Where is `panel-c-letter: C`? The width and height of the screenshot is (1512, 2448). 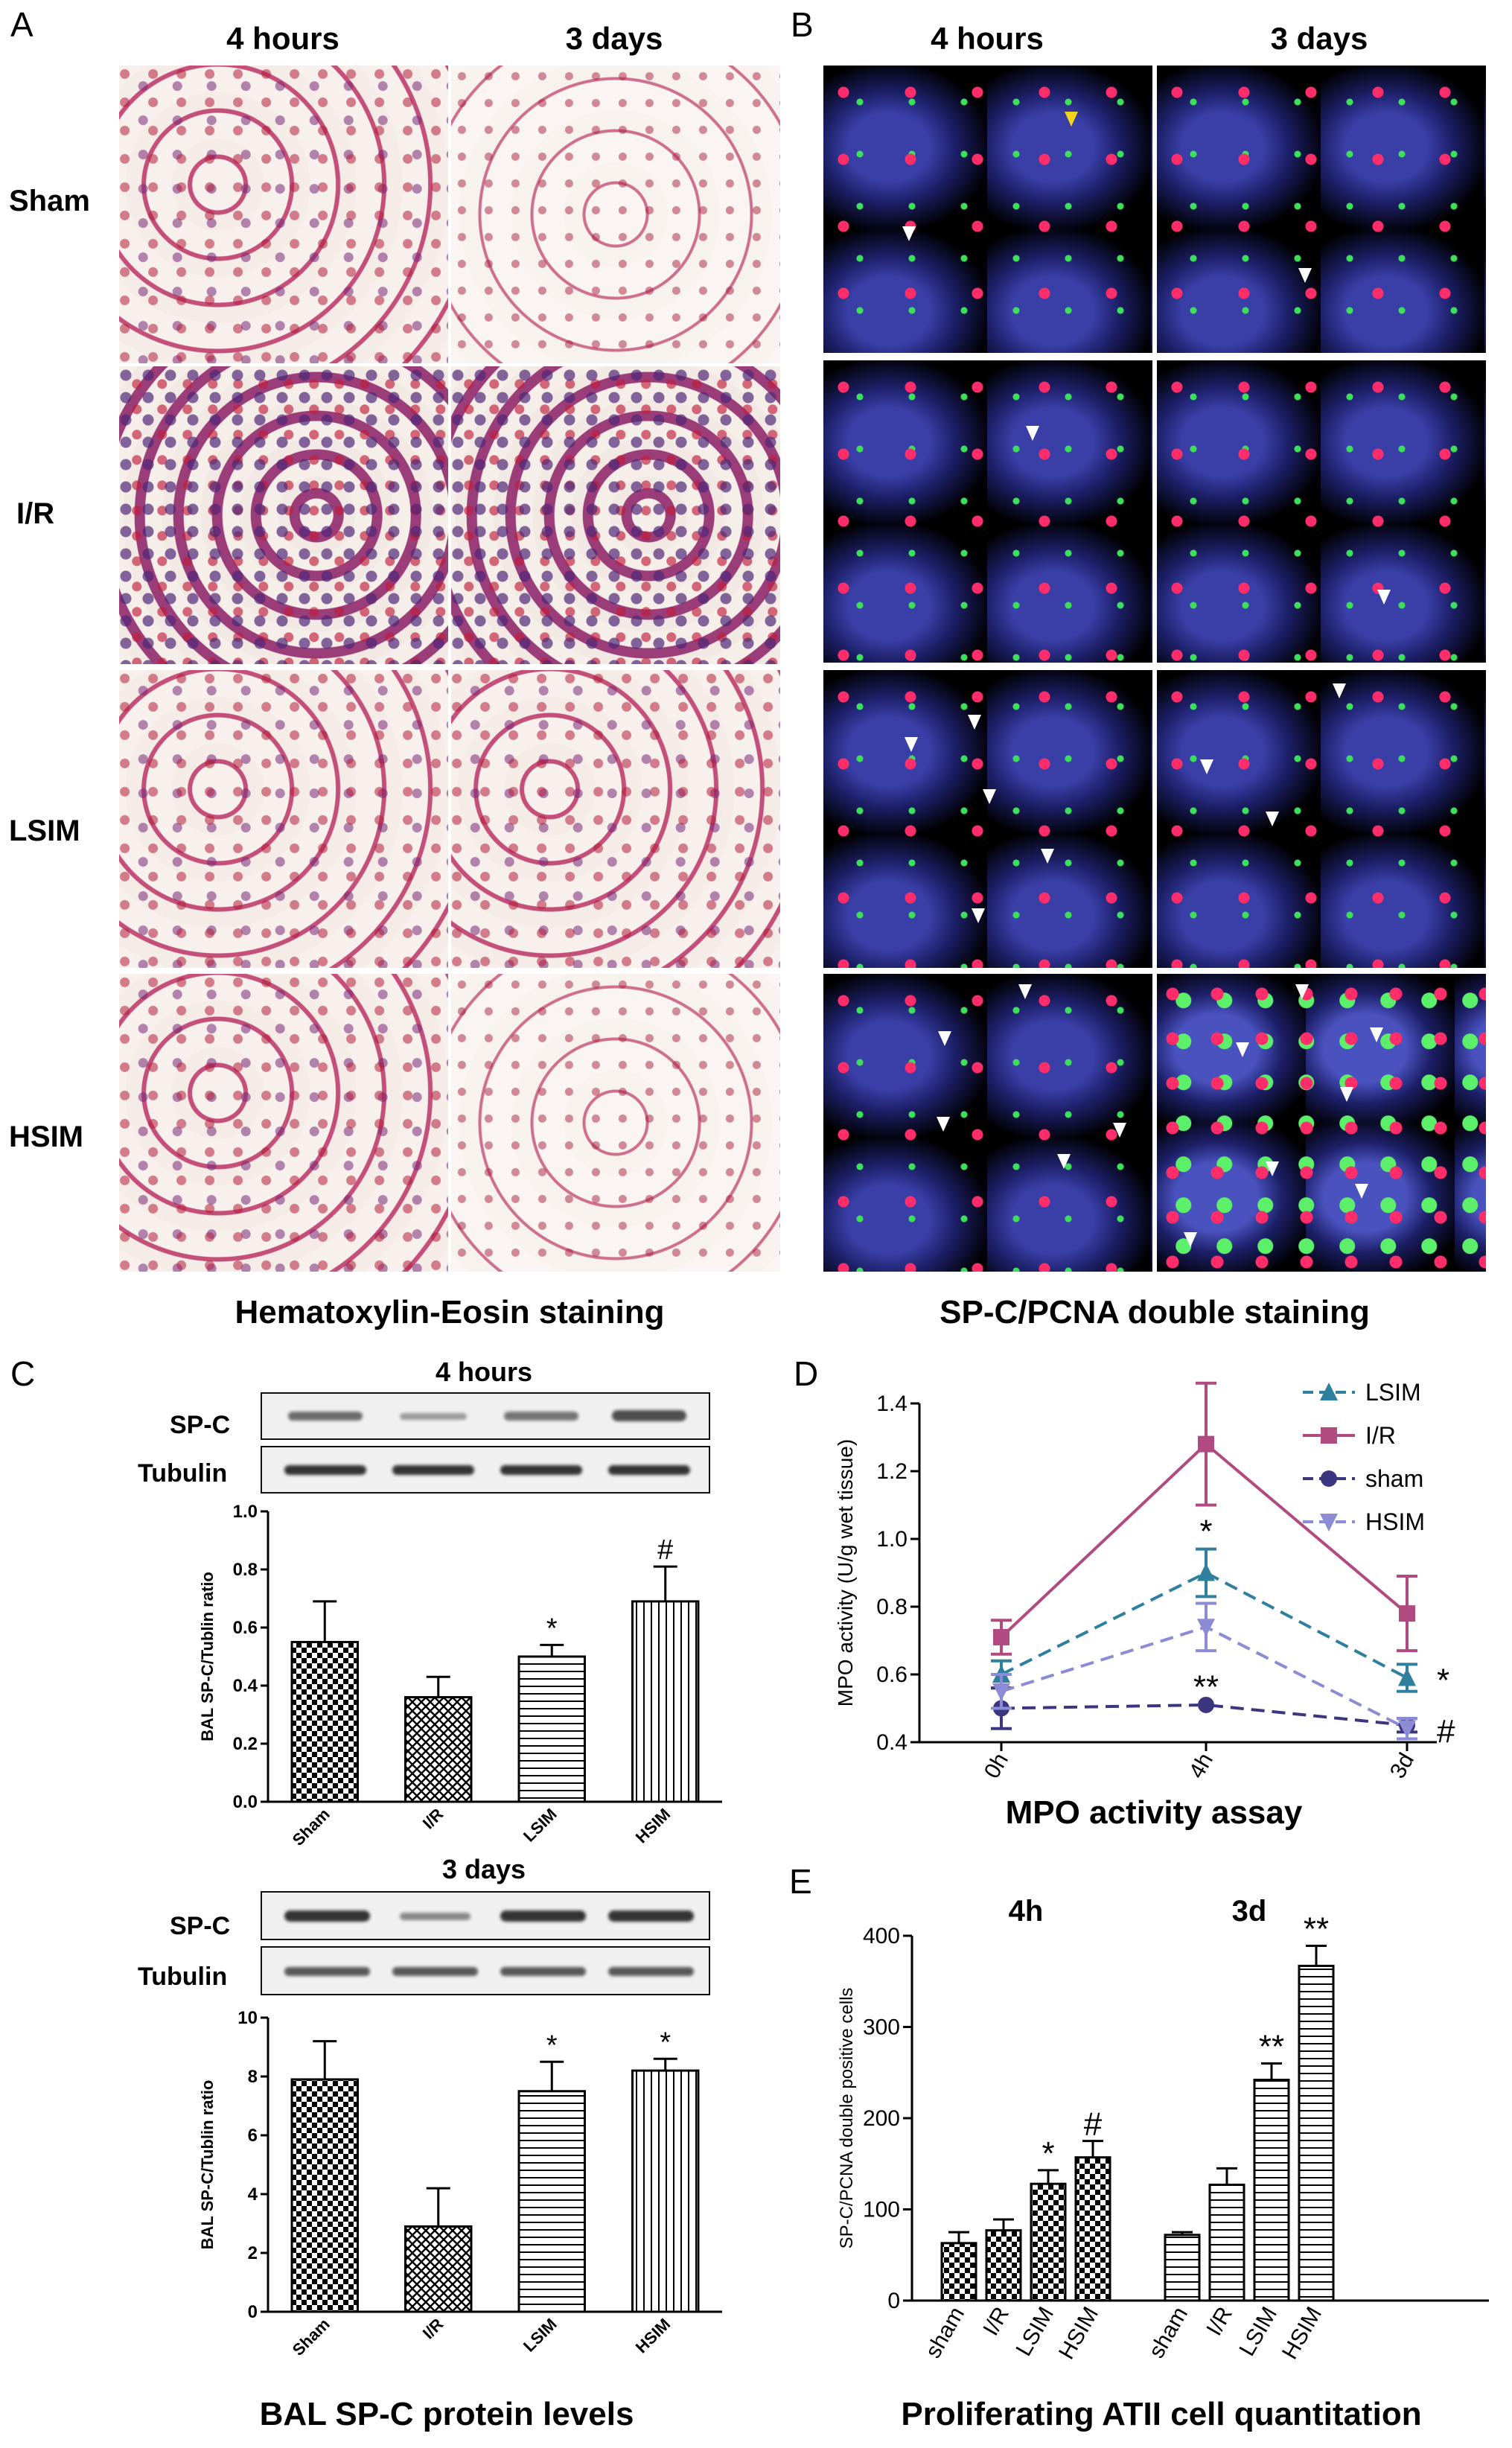 panel-c-letter: C is located at coordinates (23, 1373).